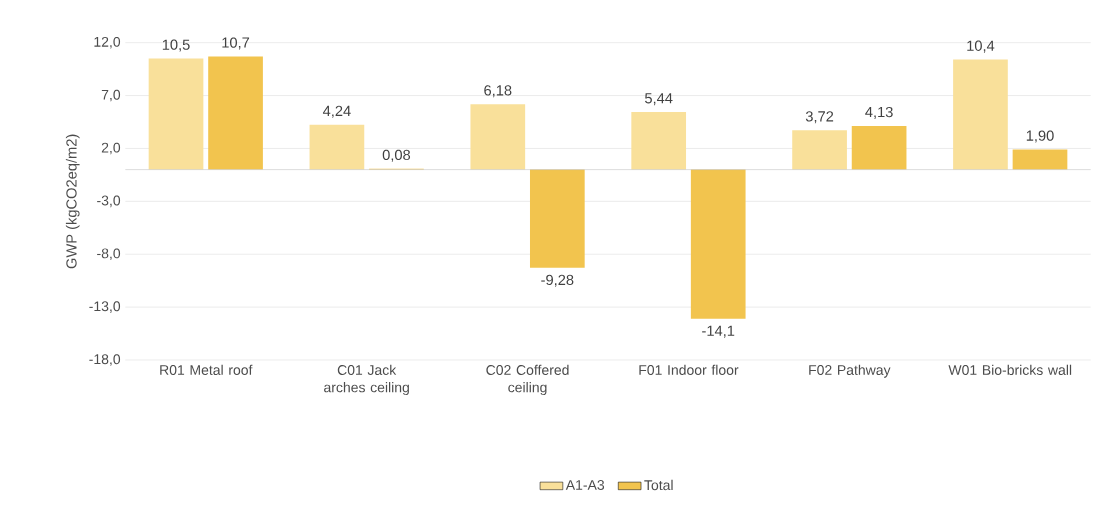 The height and width of the screenshot is (508, 1098). I want to click on data-label: -9,28, so click(557, 280).